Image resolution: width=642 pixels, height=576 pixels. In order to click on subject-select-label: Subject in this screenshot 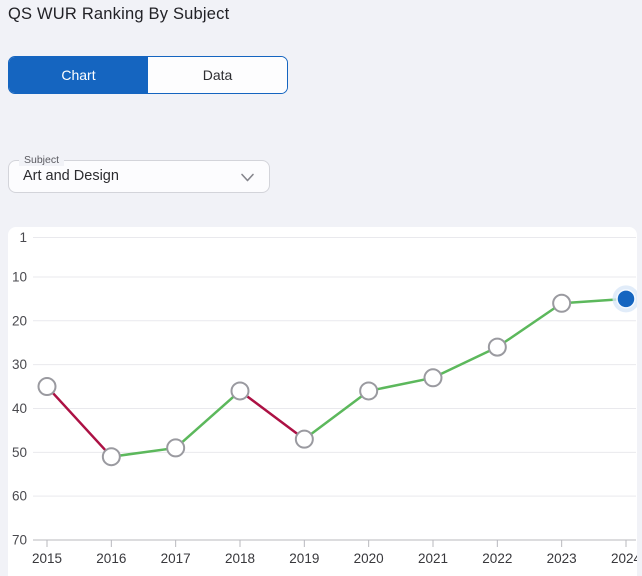, I will do `click(42, 160)`.